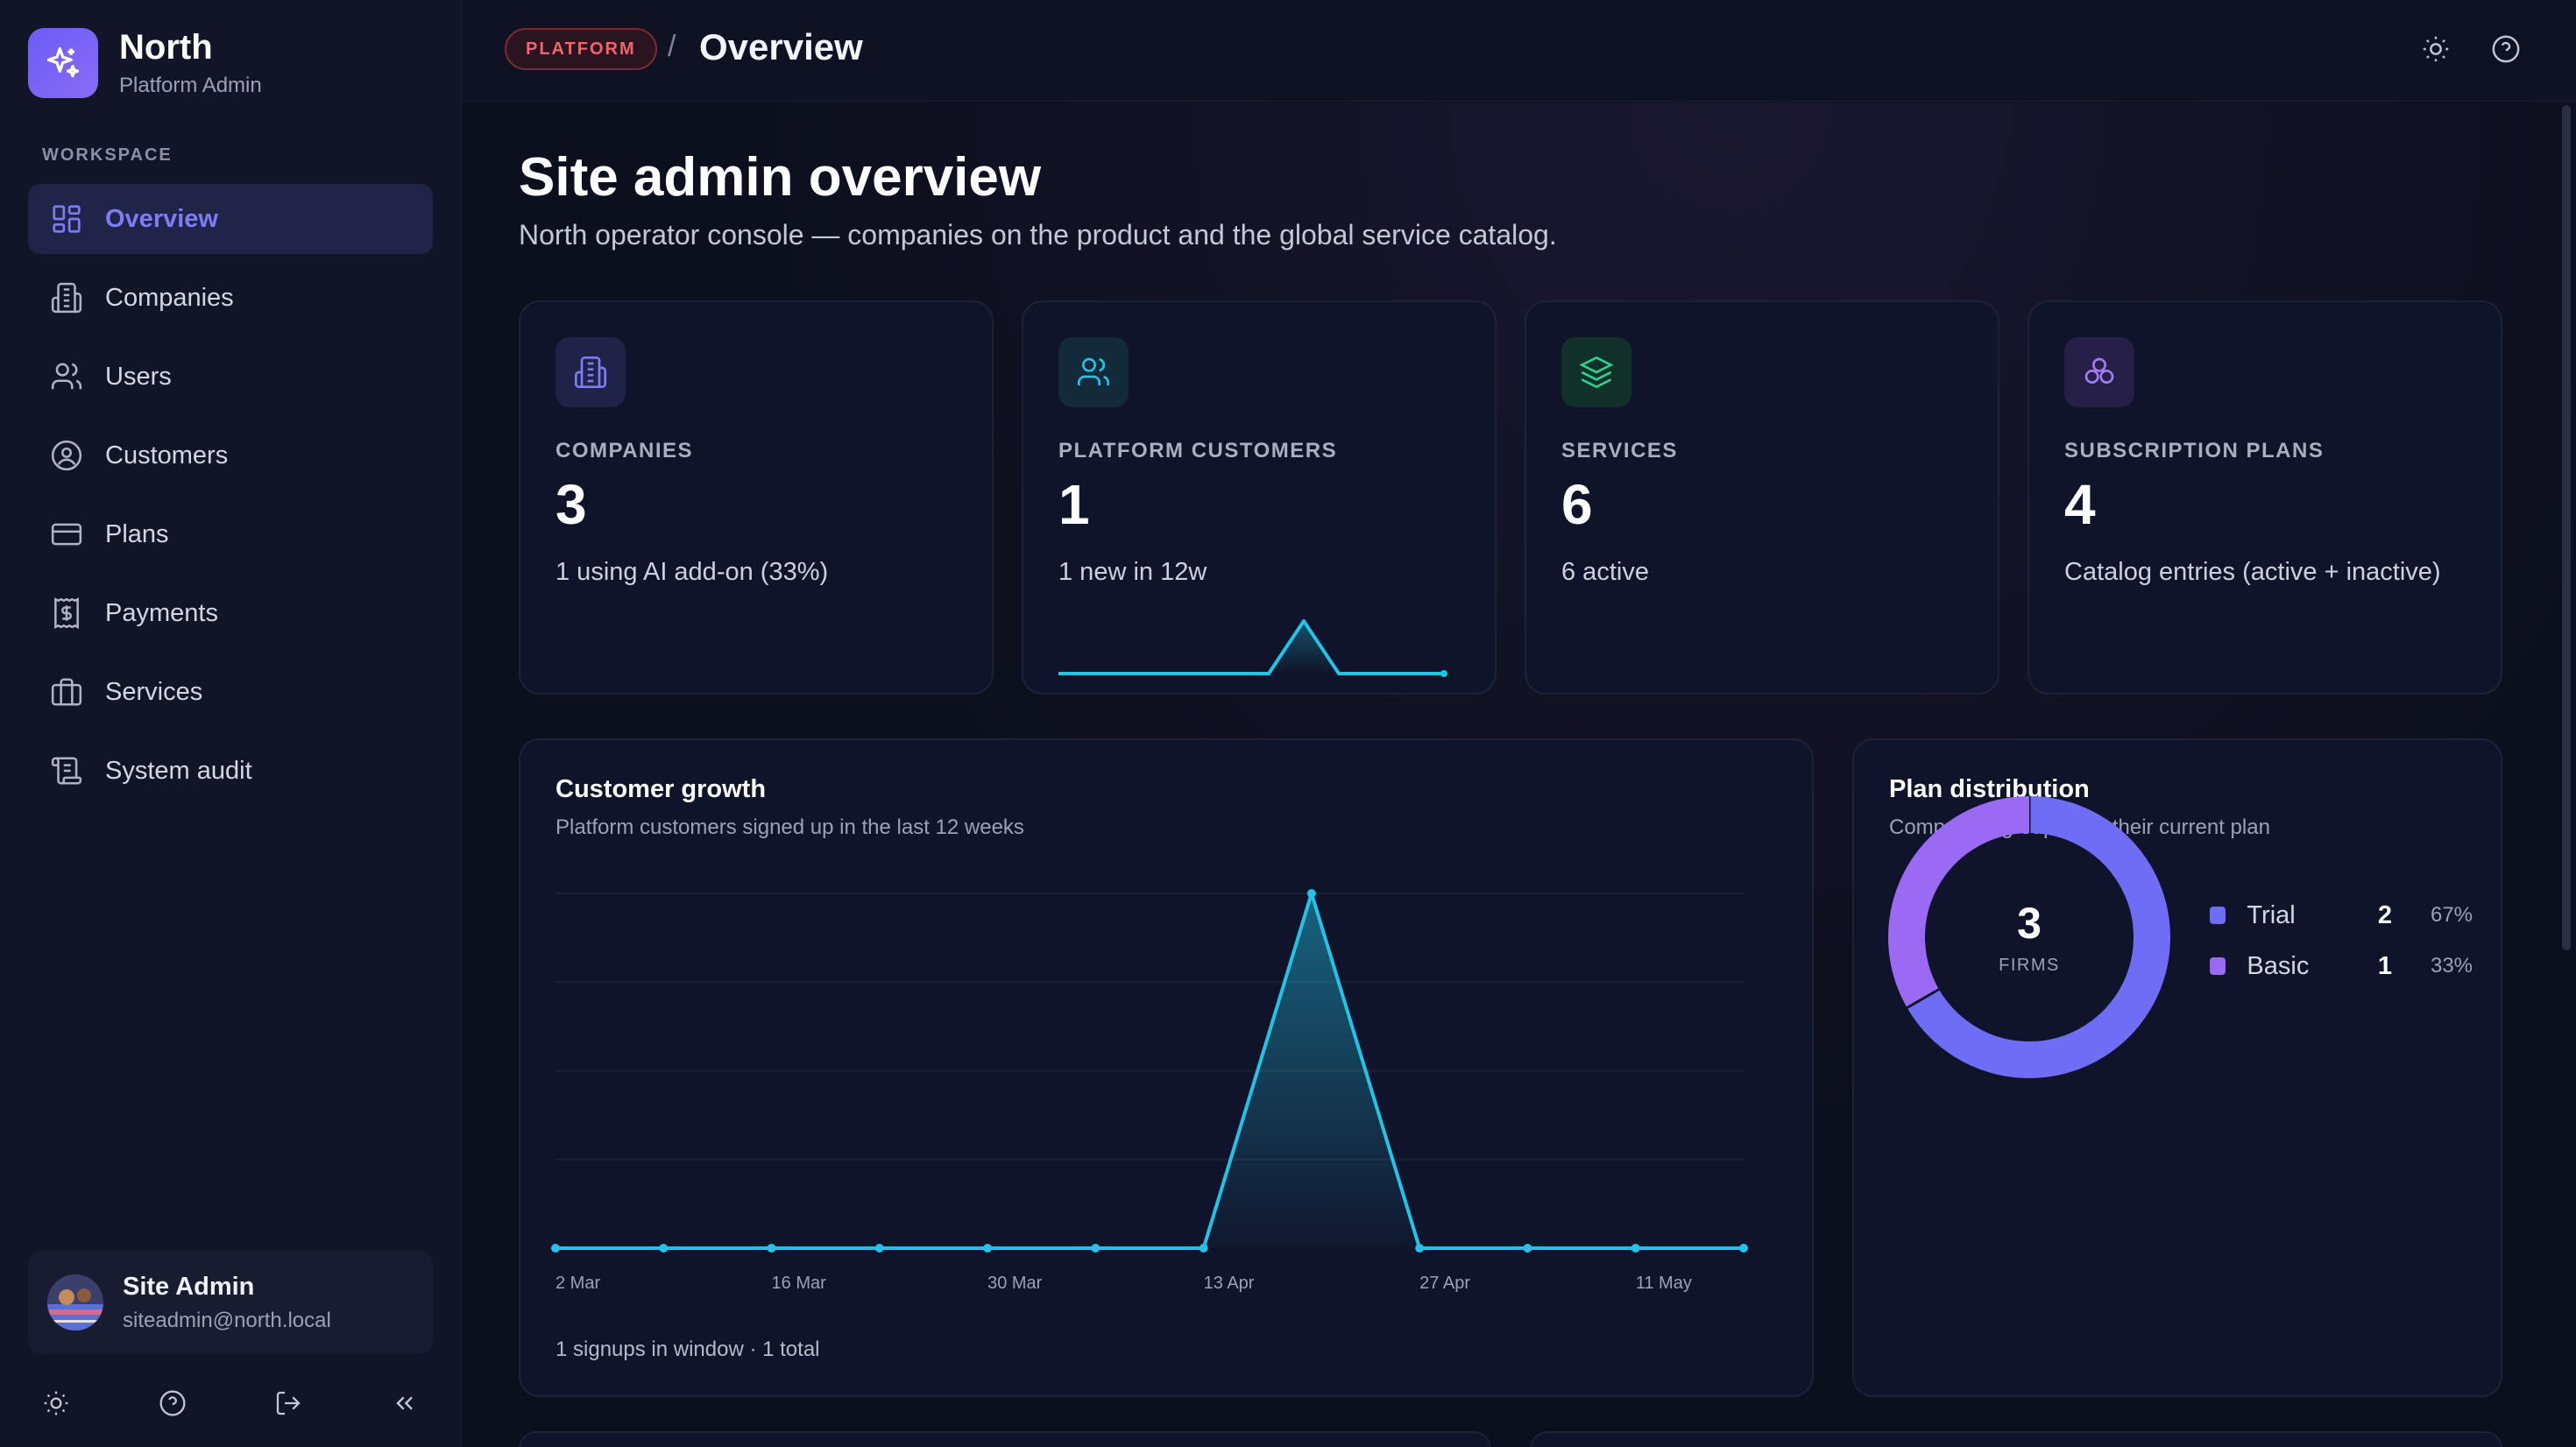 This screenshot has width=2576, height=1447. What do you see at coordinates (1005, 1439) in the screenshot?
I see `bottom-card-left` at bounding box center [1005, 1439].